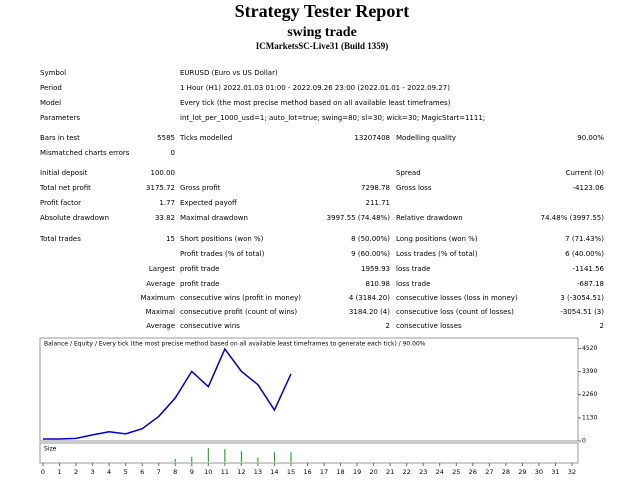 Image resolution: width=640 pixels, height=480 pixels. I want to click on cell: 90.00%, so click(590, 138).